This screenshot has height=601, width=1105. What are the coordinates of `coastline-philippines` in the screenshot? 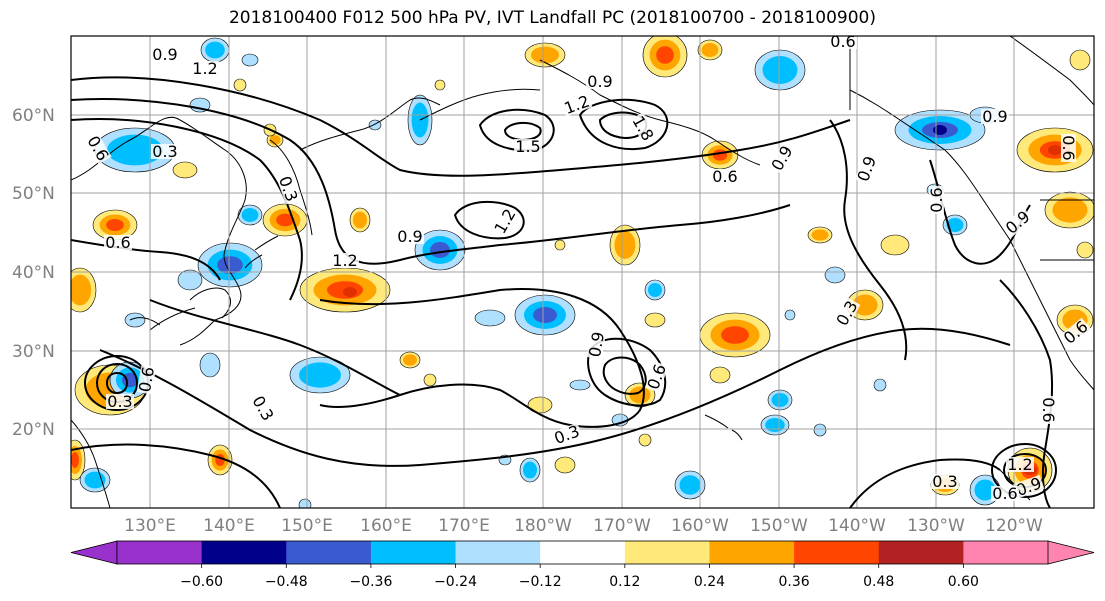 It's located at (91, 463).